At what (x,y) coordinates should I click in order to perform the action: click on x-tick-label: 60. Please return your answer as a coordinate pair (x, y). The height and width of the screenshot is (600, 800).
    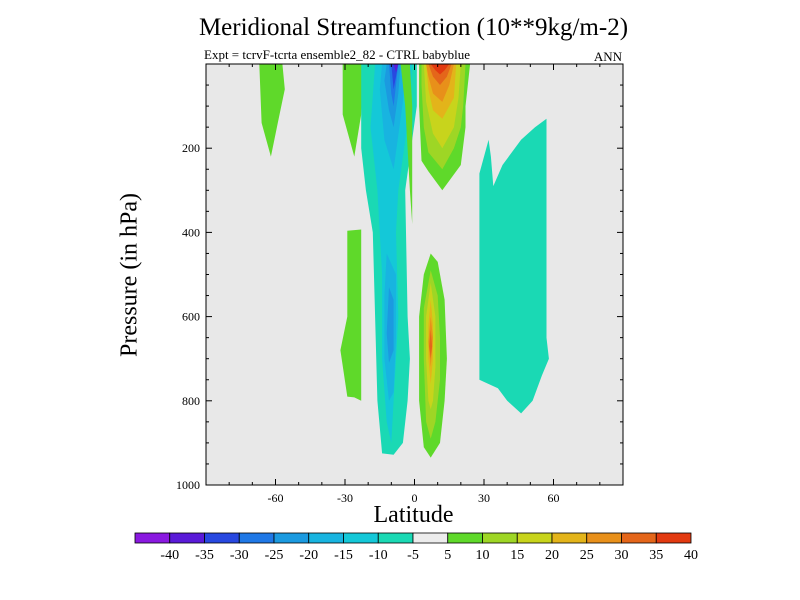
    Looking at the image, I should click on (554, 498).